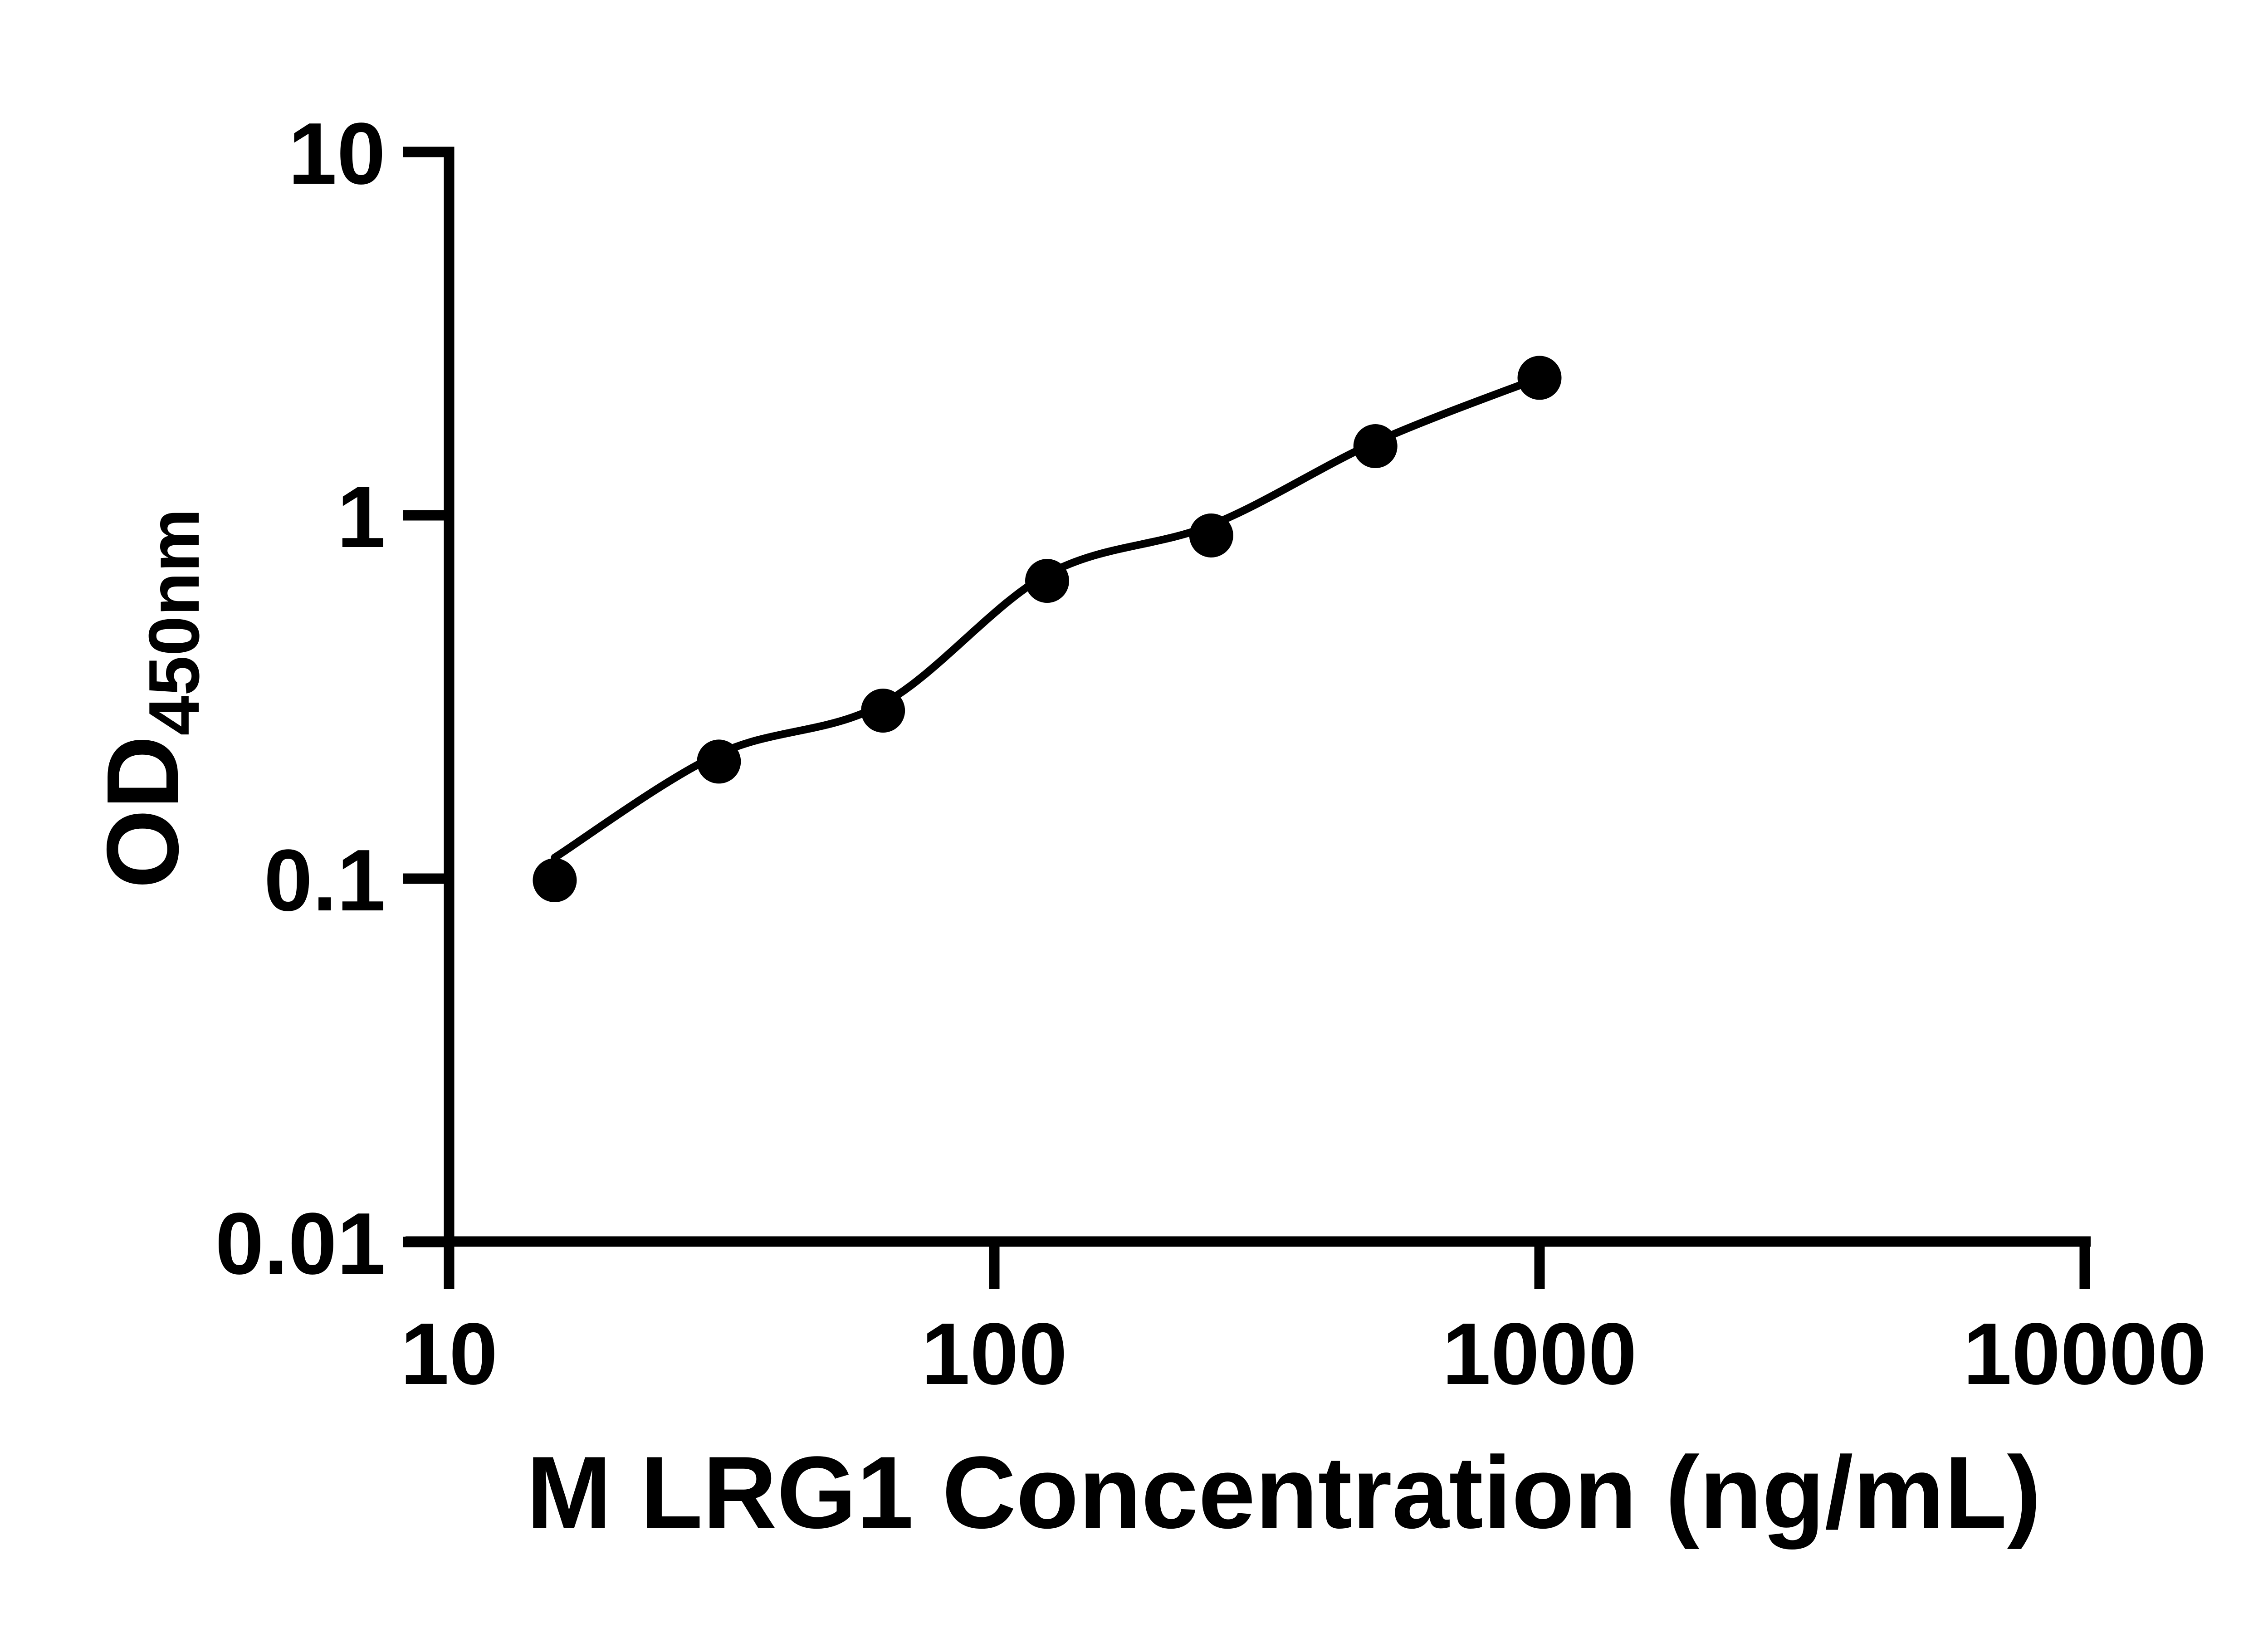 The image size is (2268, 1633). I want to click on y-axis-title: OD450nm, so click(150, 698).